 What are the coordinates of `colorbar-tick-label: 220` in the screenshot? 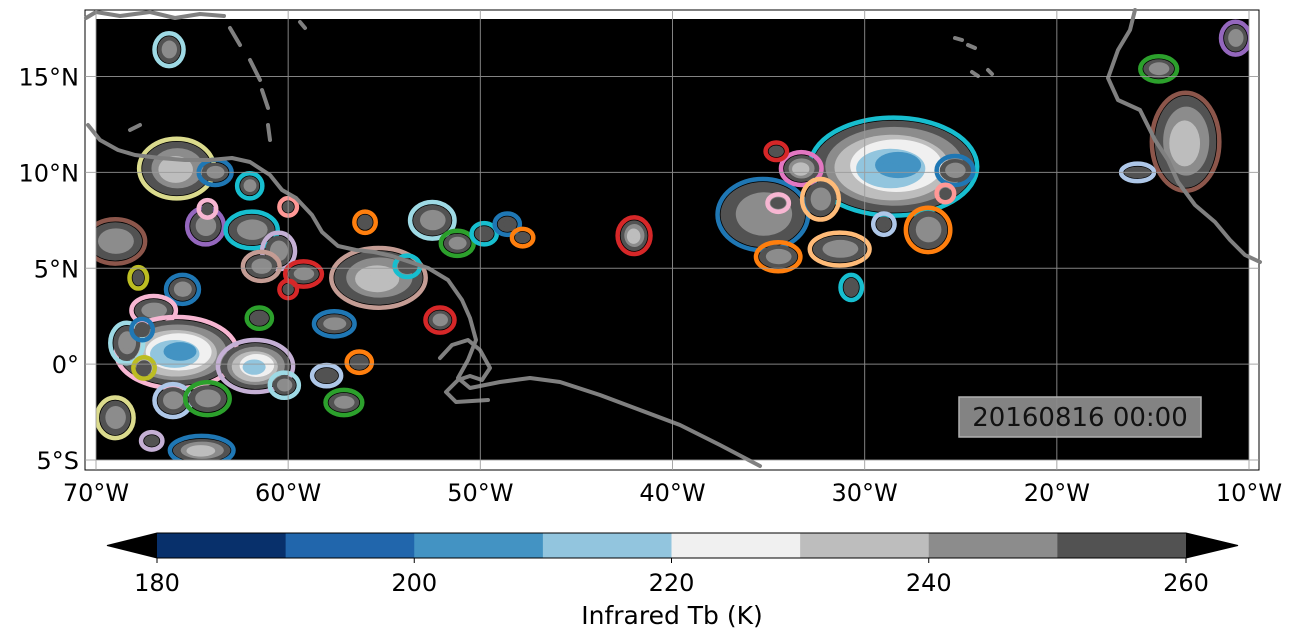 It's located at (672, 583).